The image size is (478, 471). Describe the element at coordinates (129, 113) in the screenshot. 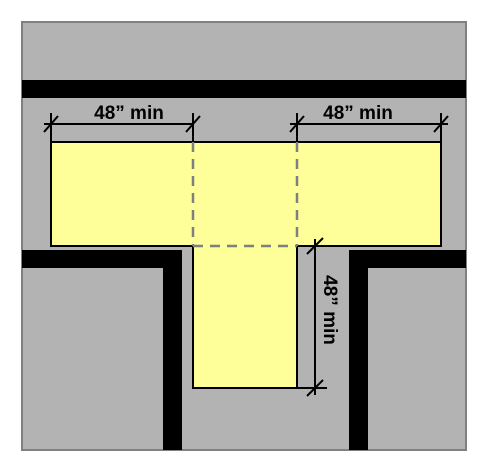

I see `dimension-label-top-left: 48” min` at that location.